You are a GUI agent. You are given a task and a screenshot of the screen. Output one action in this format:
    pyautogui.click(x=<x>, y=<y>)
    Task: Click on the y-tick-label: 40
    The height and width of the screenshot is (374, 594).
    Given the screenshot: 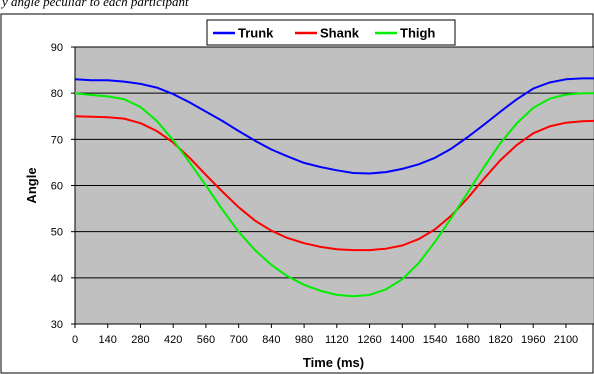 What is the action you would take?
    pyautogui.click(x=57, y=279)
    